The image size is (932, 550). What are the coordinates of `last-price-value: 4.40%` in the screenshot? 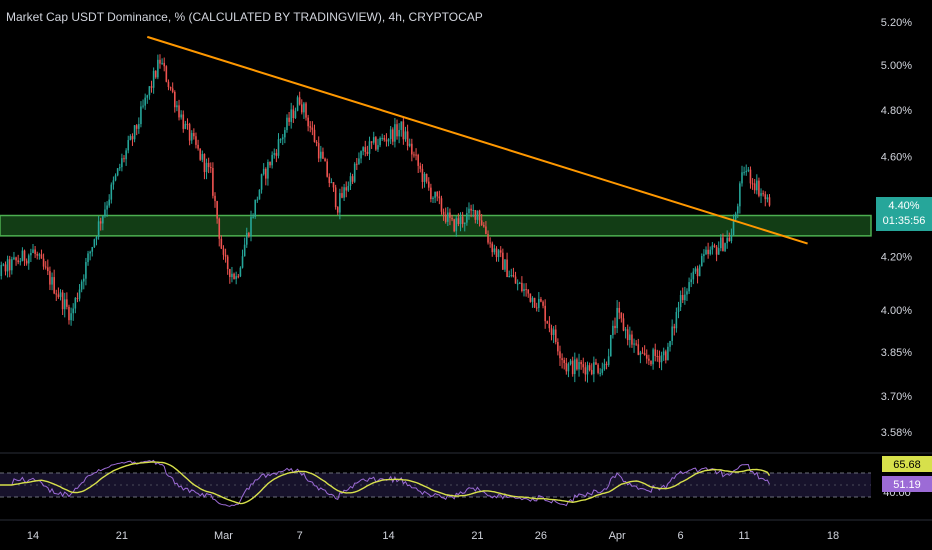 It's located at (903, 206).